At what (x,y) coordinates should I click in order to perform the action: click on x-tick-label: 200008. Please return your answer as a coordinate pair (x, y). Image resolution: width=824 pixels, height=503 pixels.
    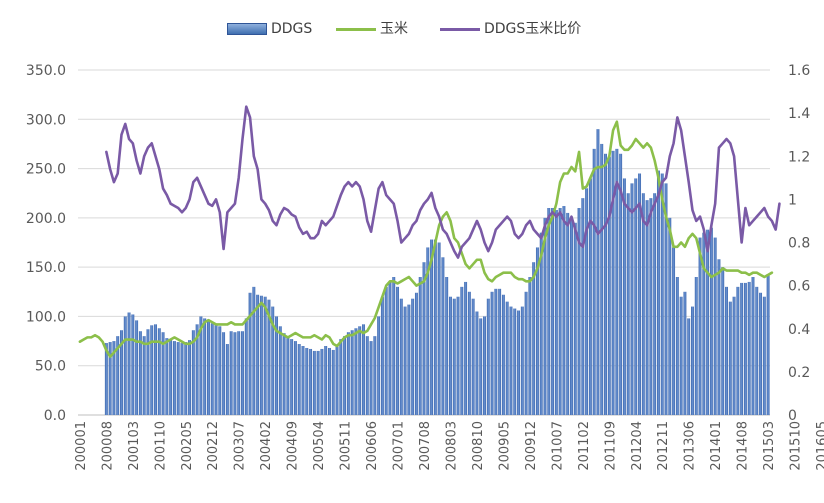
    Looking at the image, I should click on (107, 446).